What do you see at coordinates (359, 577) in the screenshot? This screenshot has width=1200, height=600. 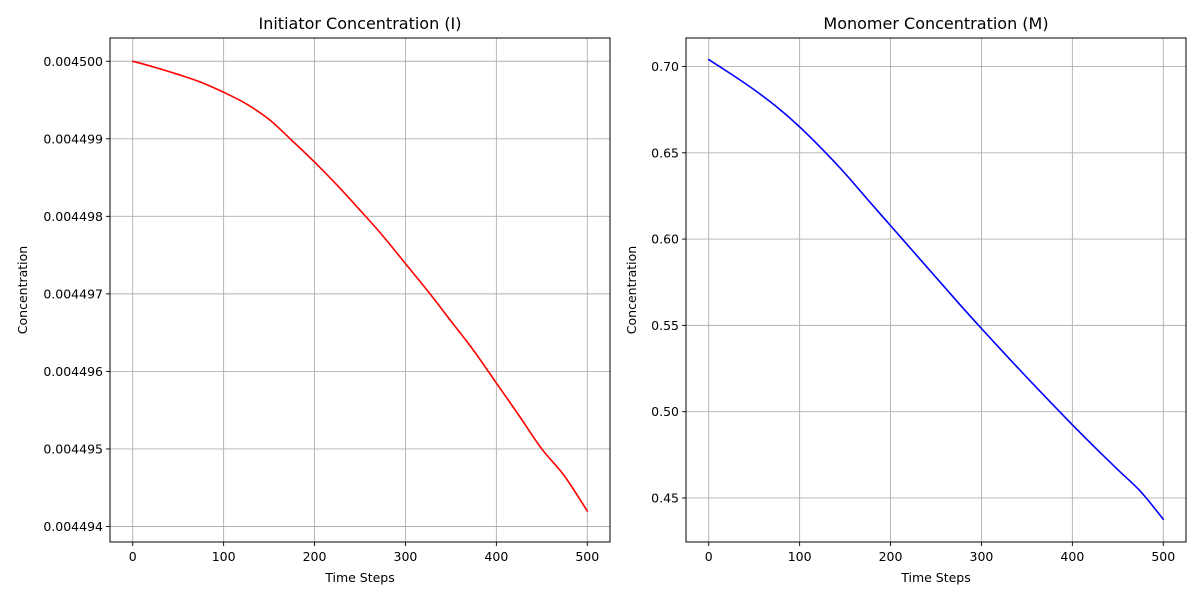 I see `initiator-x-axis-label: Time Steps` at bounding box center [359, 577].